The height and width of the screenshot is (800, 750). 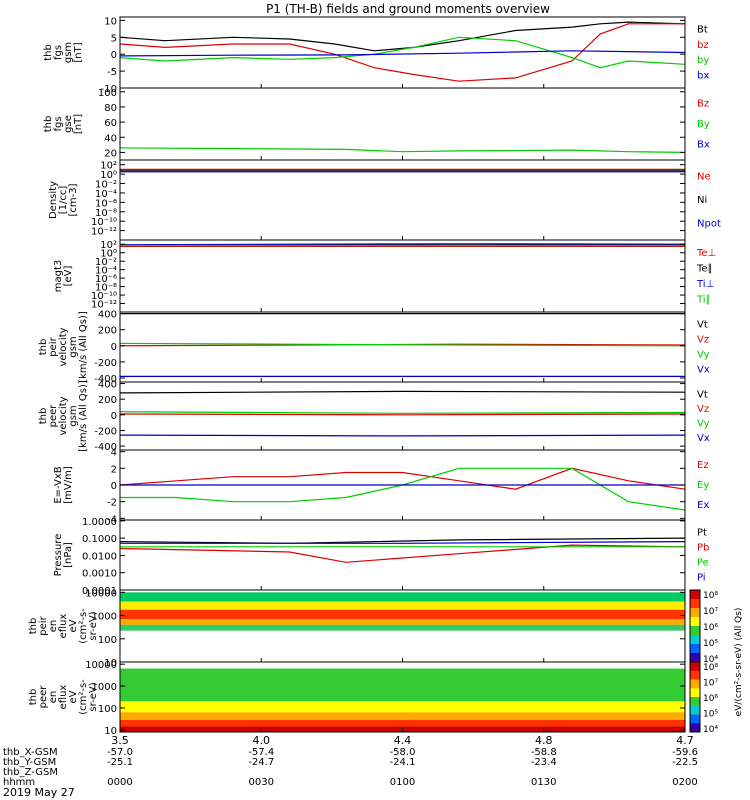 What do you see at coordinates (544, 740) in the screenshot?
I see `x-tick-label: 4.8` at bounding box center [544, 740].